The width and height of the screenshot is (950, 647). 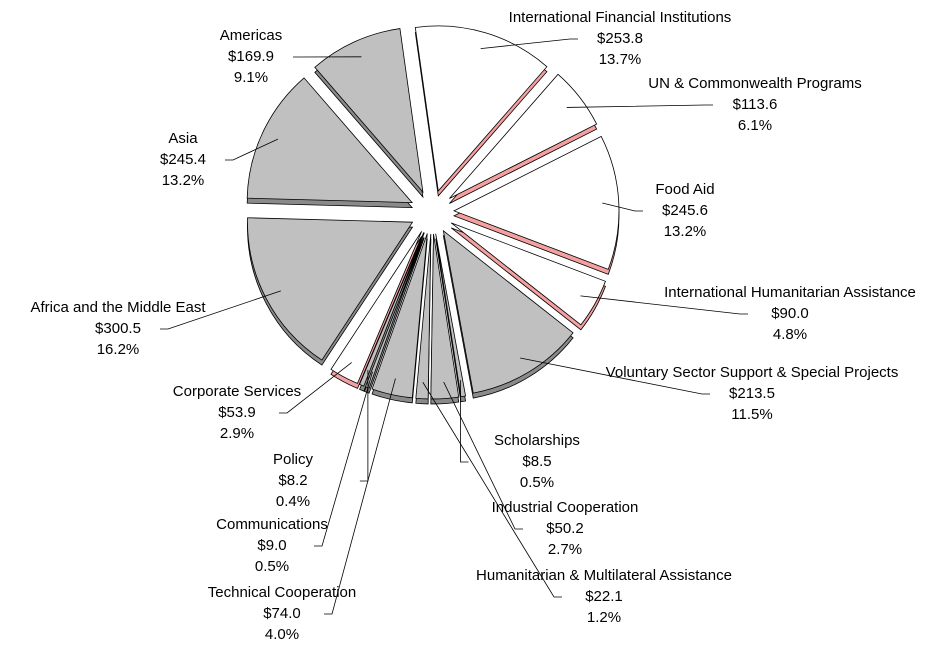 I want to click on slice-value: $22.1, so click(x=604, y=596).